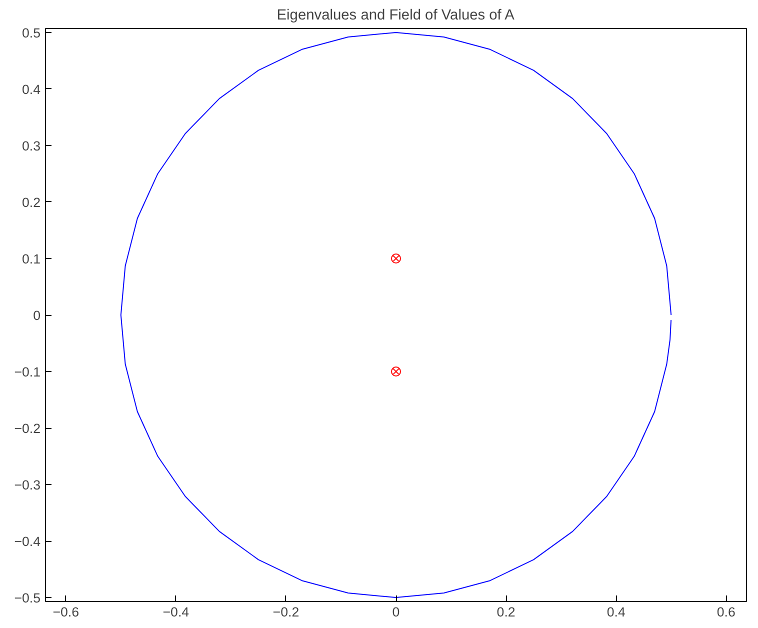 The height and width of the screenshot is (628, 758). I want to click on y-tick-label: −0.5, so click(27, 598).